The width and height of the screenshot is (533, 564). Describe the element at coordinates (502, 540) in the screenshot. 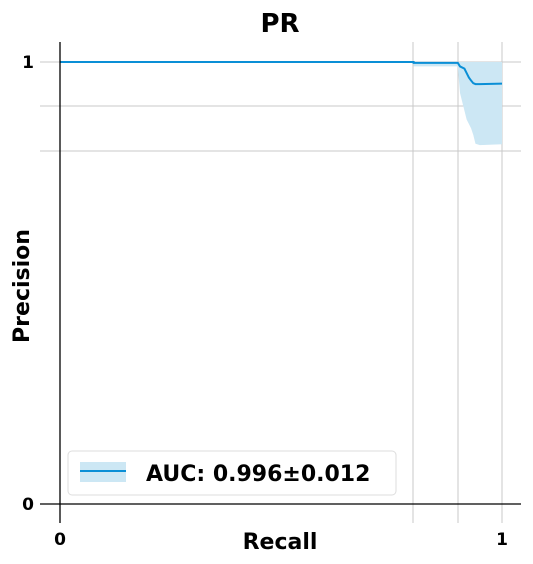

I see `x-tick-label: 1` at that location.